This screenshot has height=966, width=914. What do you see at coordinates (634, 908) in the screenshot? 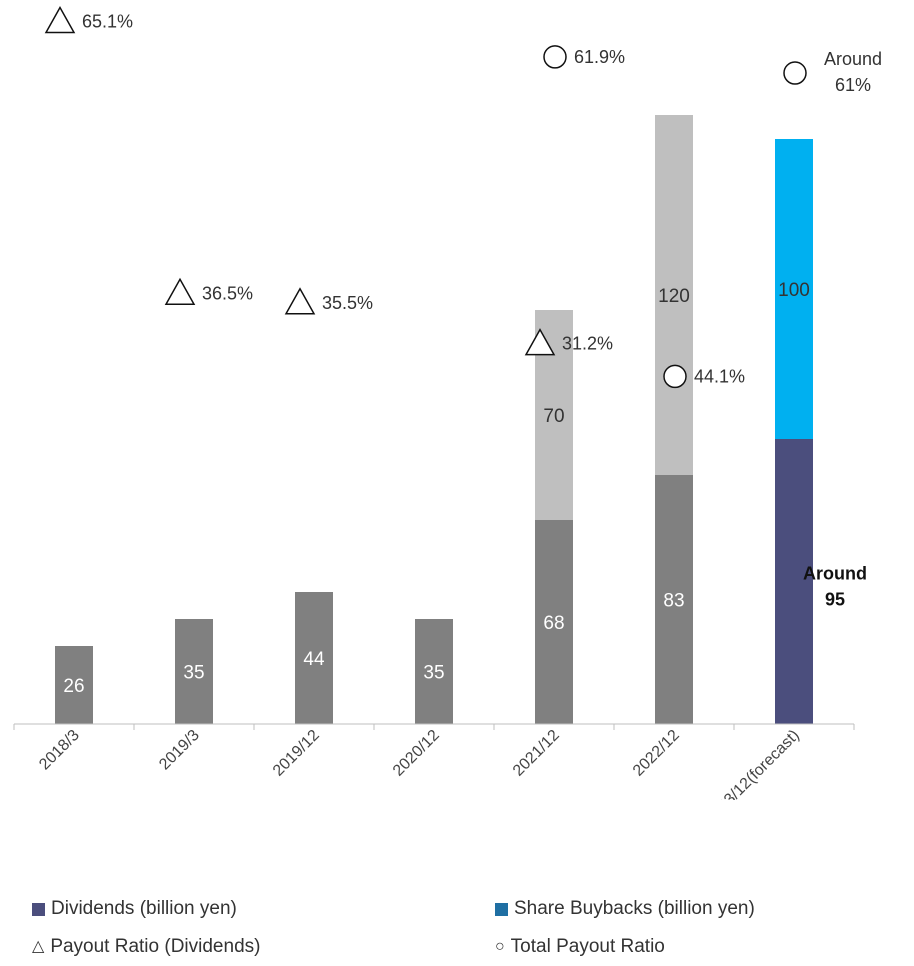
I see `legend-label-share-buybacks: Share Buybacks (billion yen)` at bounding box center [634, 908].